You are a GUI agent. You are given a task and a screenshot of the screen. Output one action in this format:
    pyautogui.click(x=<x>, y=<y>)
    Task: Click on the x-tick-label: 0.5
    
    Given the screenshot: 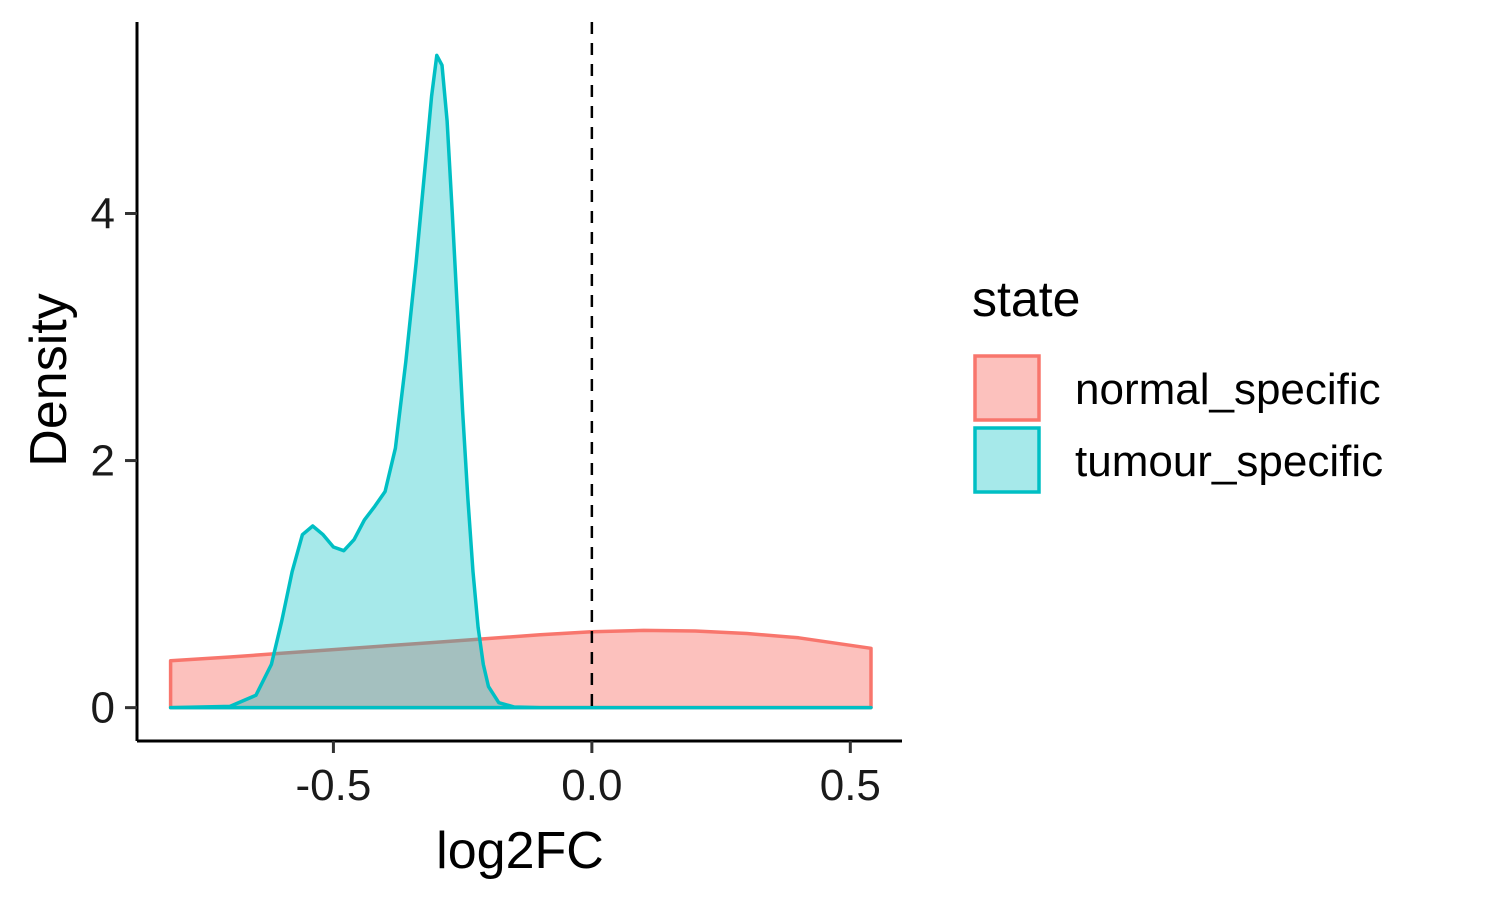 What is the action you would take?
    pyautogui.click(x=850, y=785)
    